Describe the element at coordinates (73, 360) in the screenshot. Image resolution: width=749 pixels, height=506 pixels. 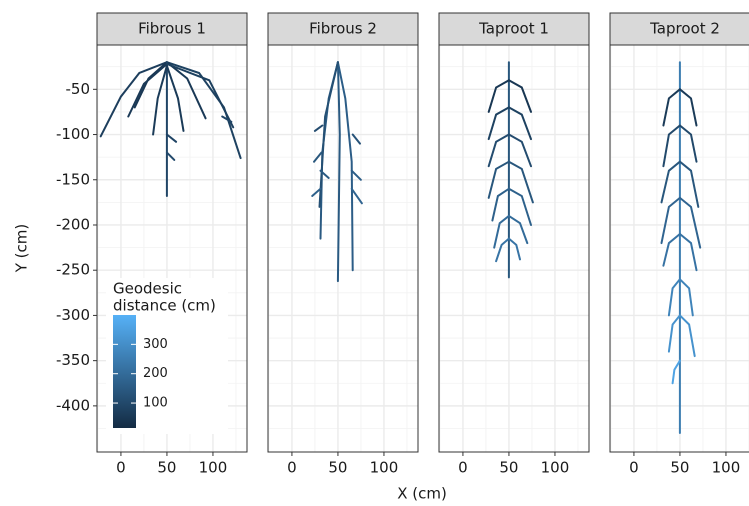
I see `y-tick-label: -350` at that location.